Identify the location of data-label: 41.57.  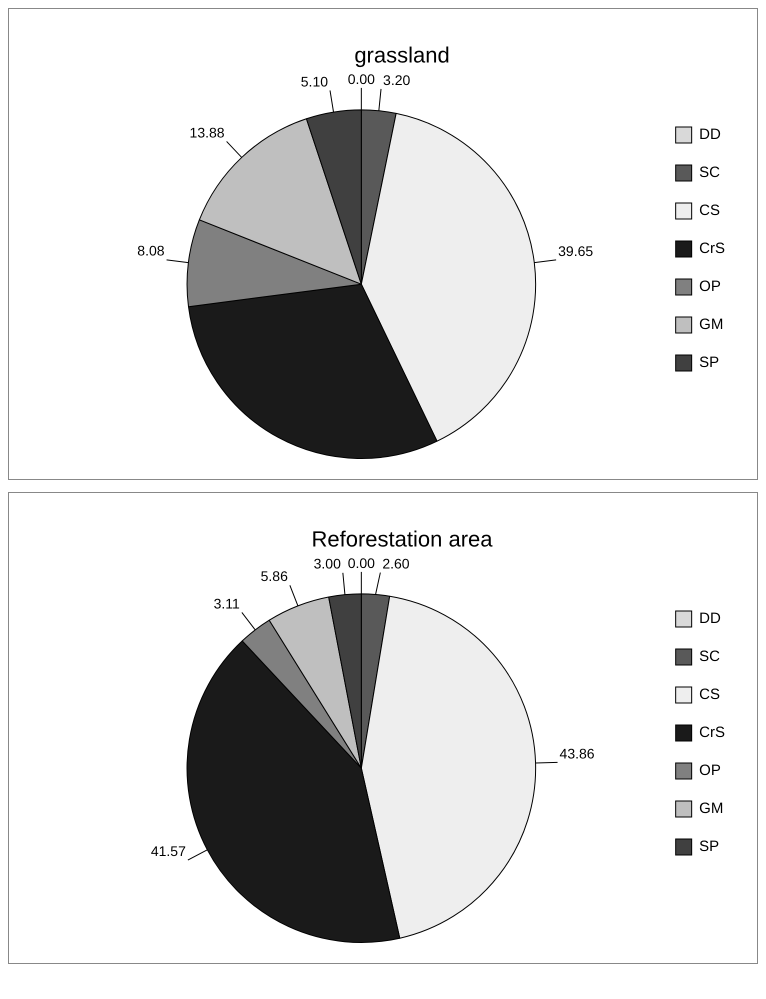
(168, 850).